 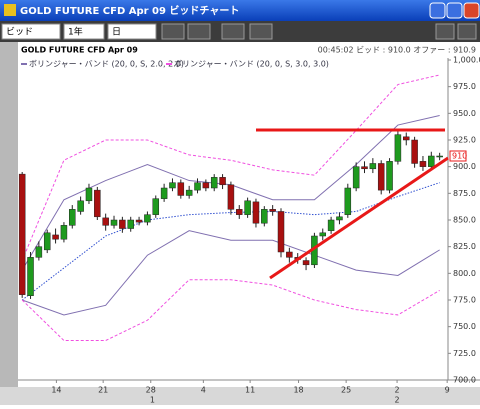 I want to click on price-type: ビッド, so click(x=19, y=32).